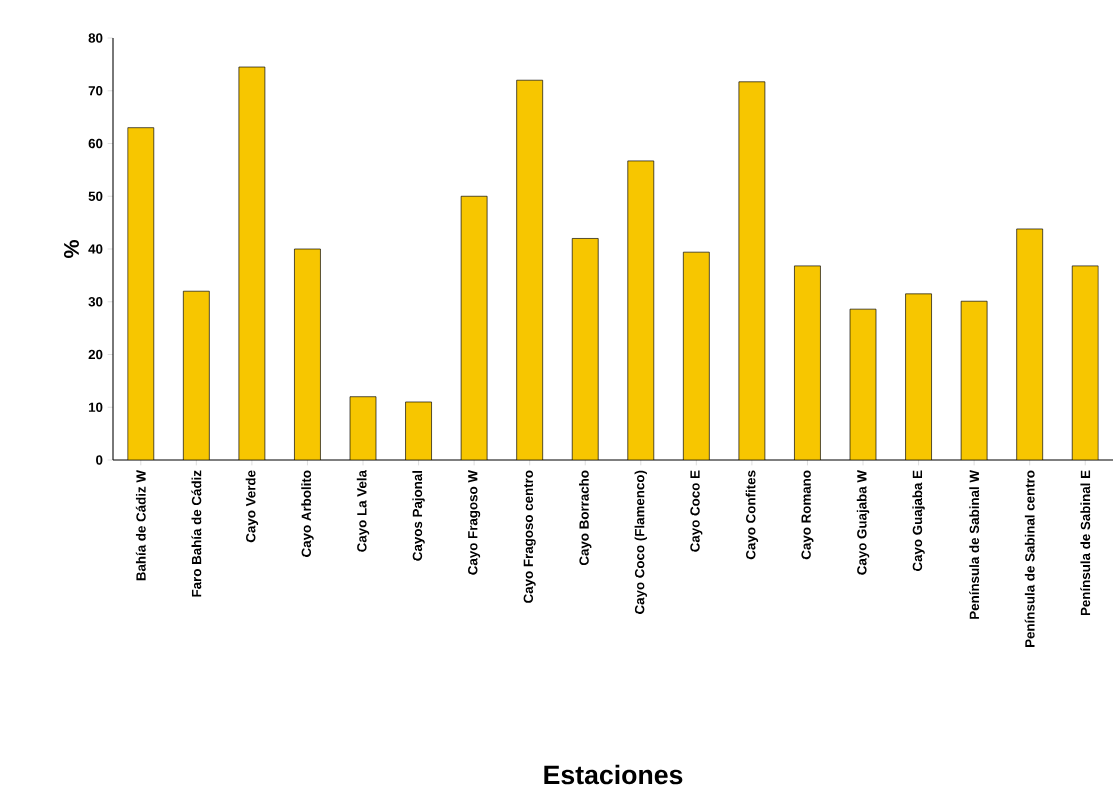  Describe the element at coordinates (752, 515) in the screenshot. I see `x-tick-label: Cayo Confites` at that location.